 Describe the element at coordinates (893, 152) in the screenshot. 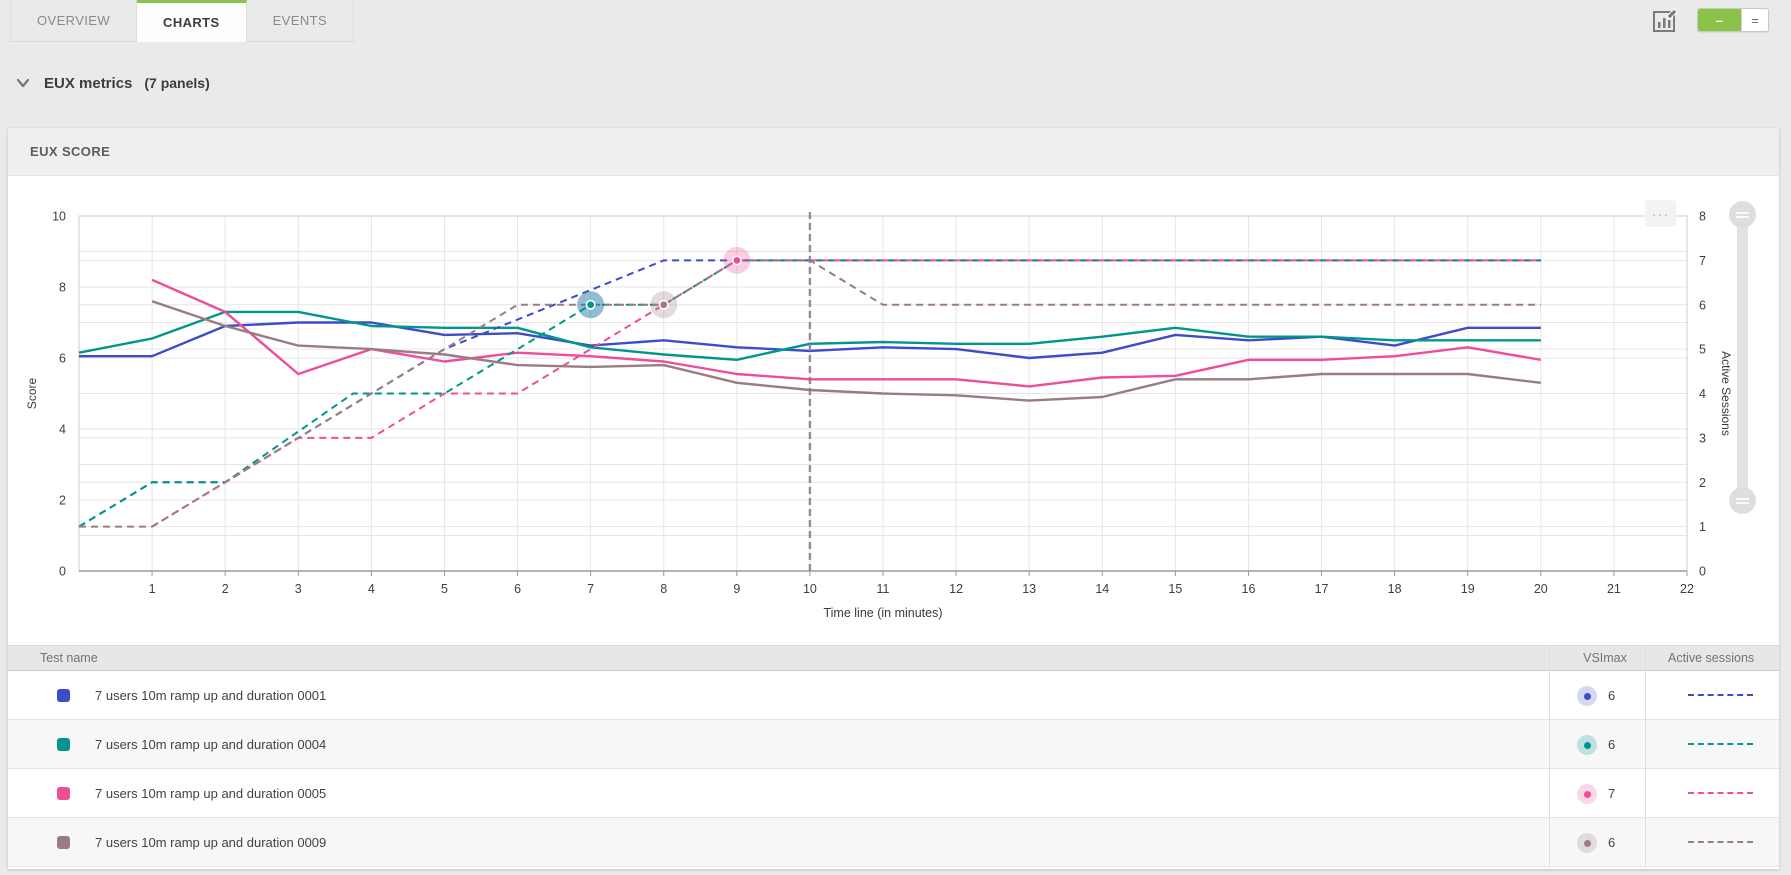

I see `panel-header: EUX SCORE` at that location.